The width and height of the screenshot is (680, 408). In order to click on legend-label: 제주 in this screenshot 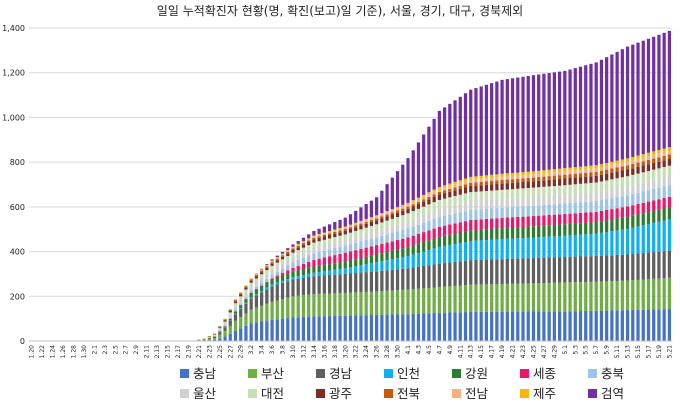, I will do `click(544, 393)`.